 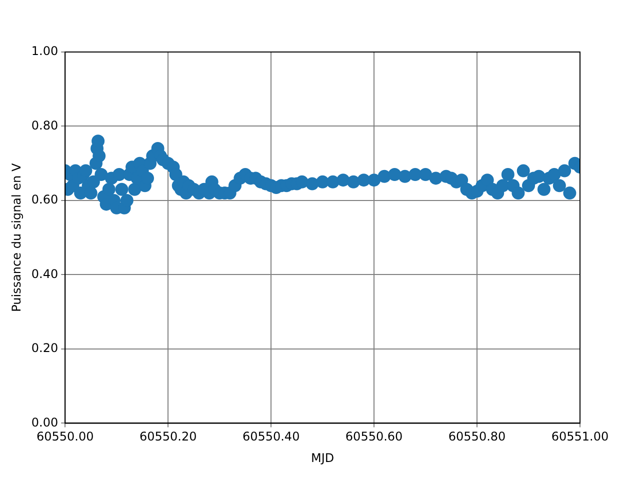 What do you see at coordinates (271, 437) in the screenshot?
I see `x-tick-label: 60550.40` at bounding box center [271, 437].